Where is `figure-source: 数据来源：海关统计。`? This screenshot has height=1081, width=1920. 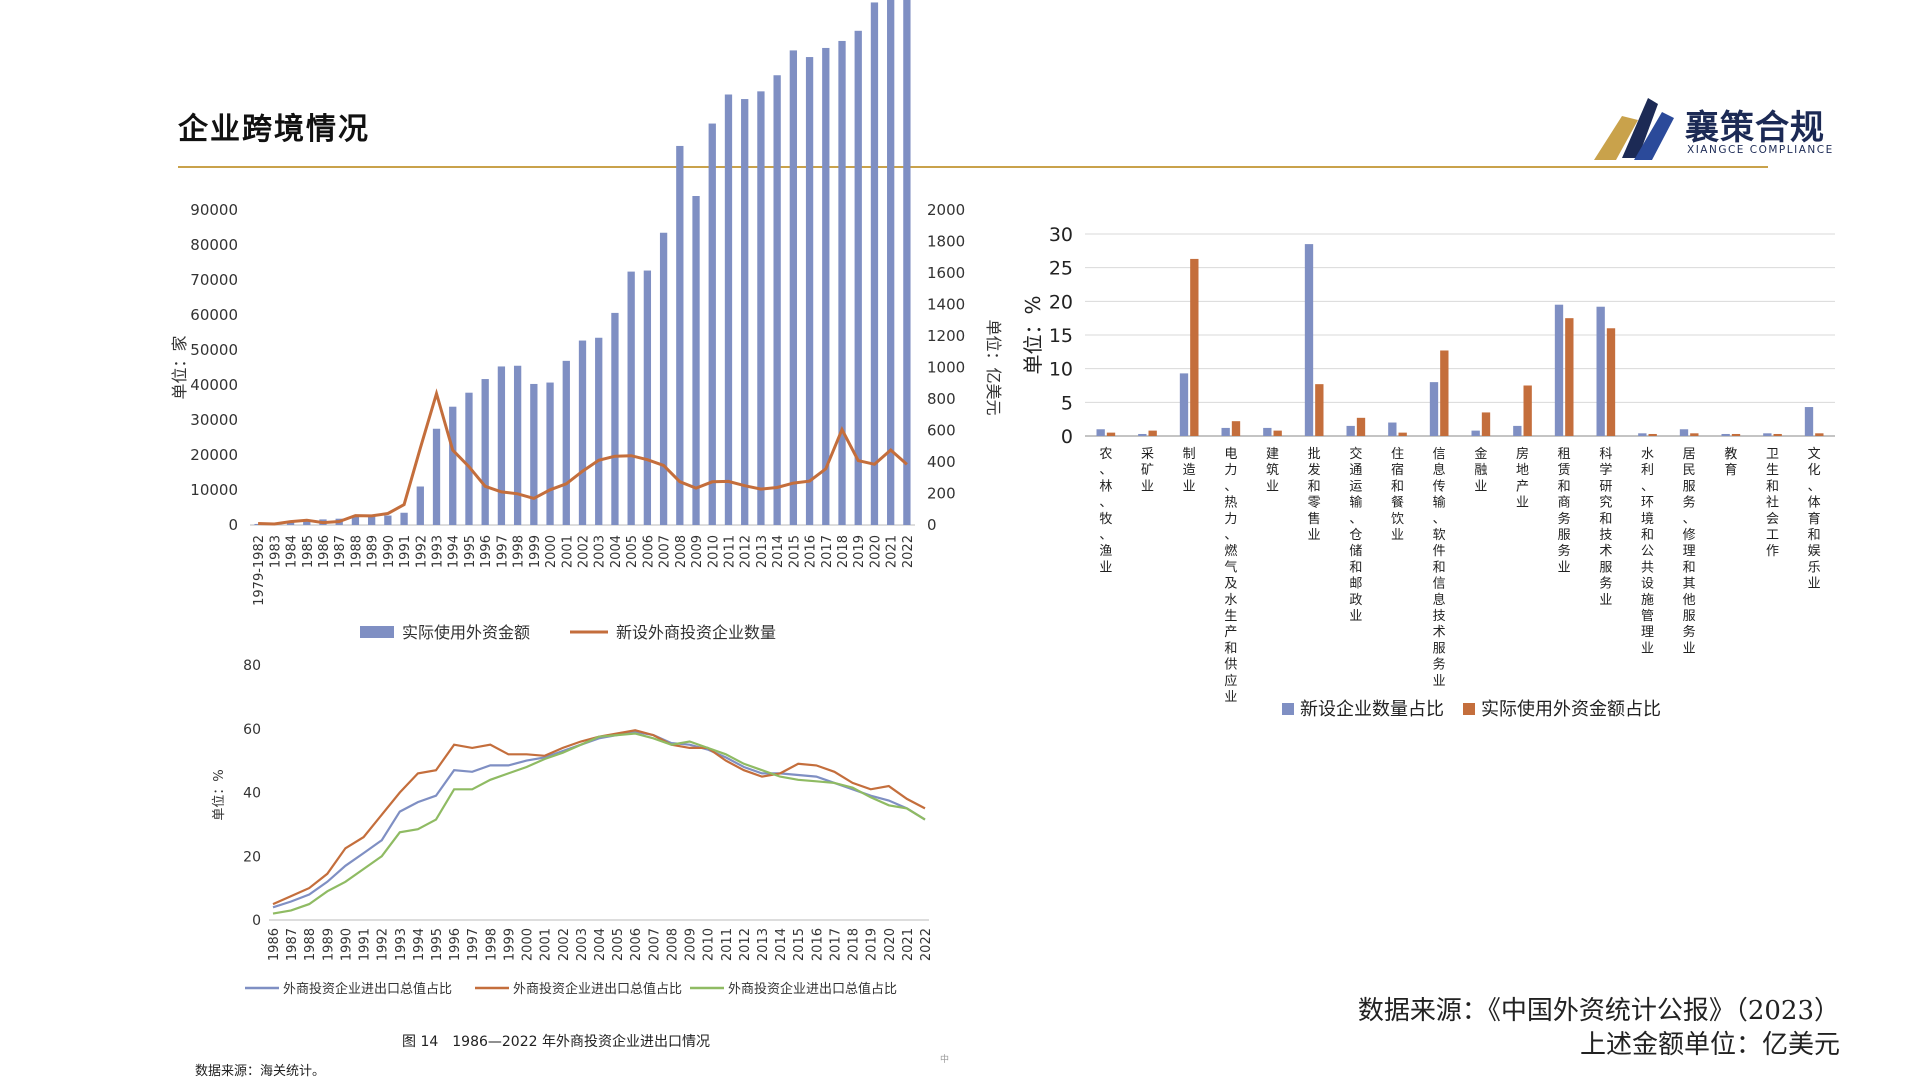 figure-source: 数据来源：海关统计。 is located at coordinates (260, 1071).